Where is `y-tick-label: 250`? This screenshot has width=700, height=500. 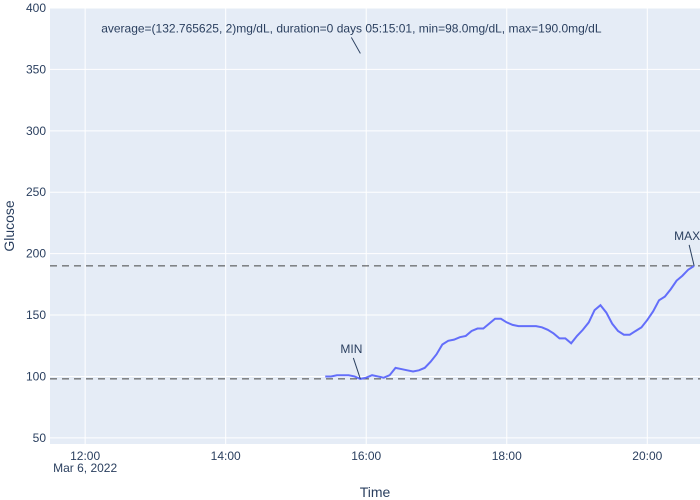 y-tick-label: 250 is located at coordinates (36, 192).